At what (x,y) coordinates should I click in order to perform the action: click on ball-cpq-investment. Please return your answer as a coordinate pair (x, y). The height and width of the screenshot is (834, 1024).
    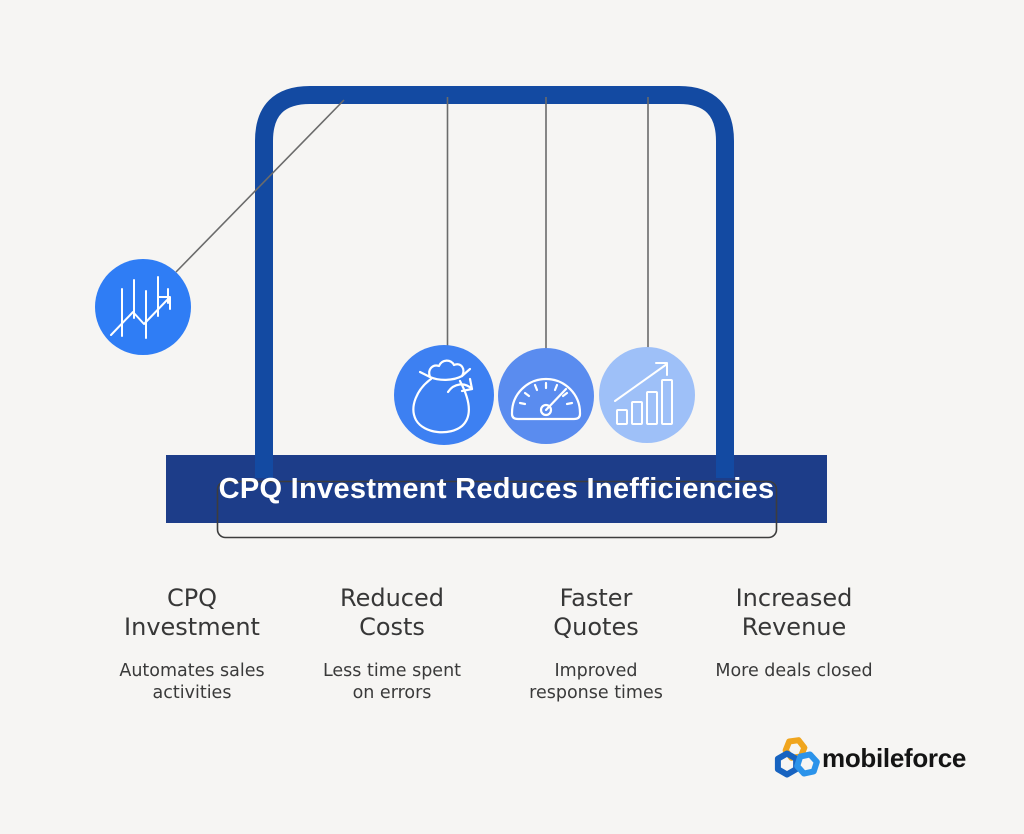
    Looking at the image, I should click on (143, 307).